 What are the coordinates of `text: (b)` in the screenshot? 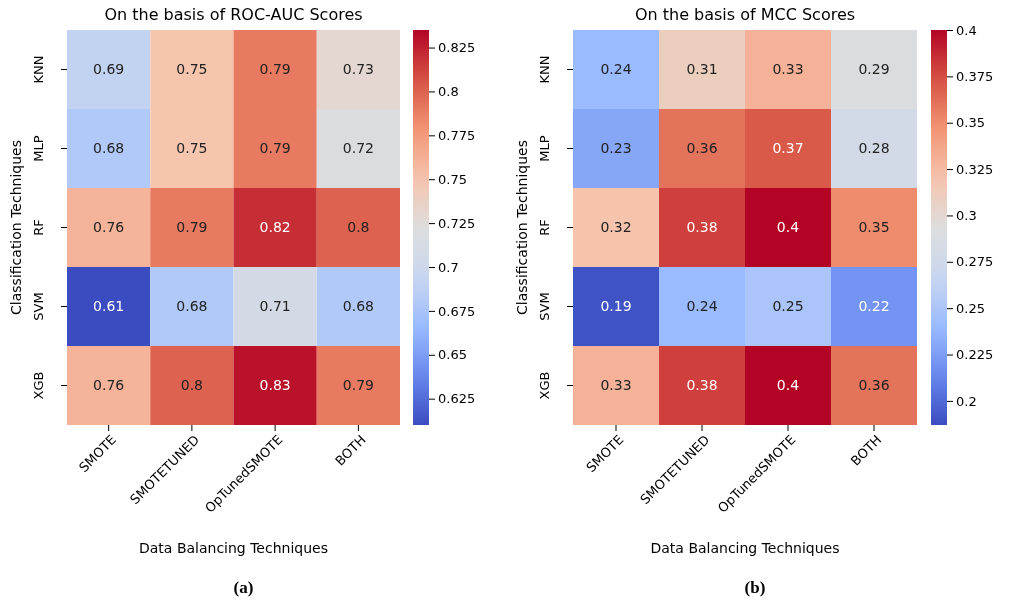 It's located at (755, 587).